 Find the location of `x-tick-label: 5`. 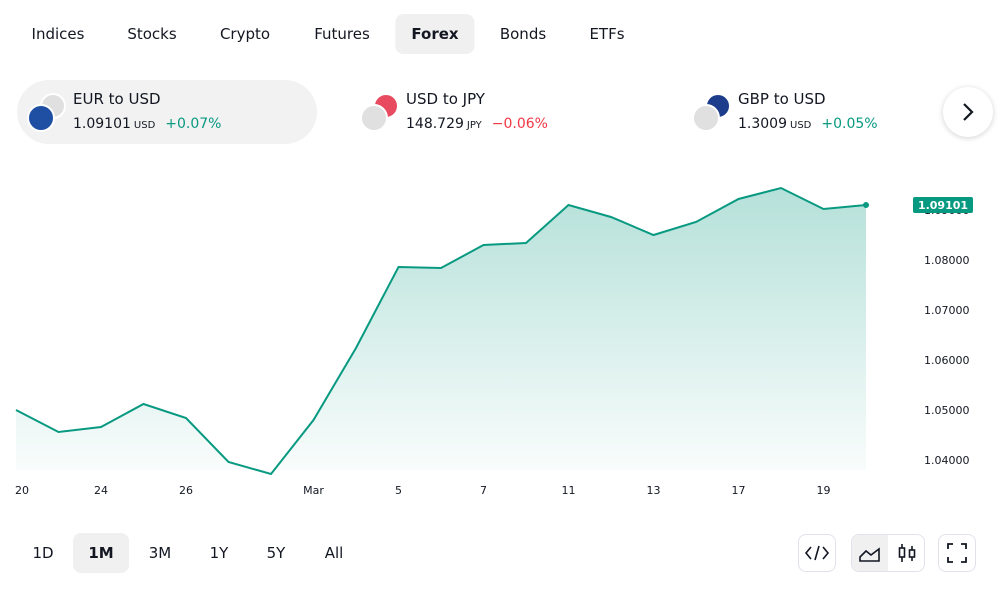

x-tick-label: 5 is located at coordinates (398, 490).